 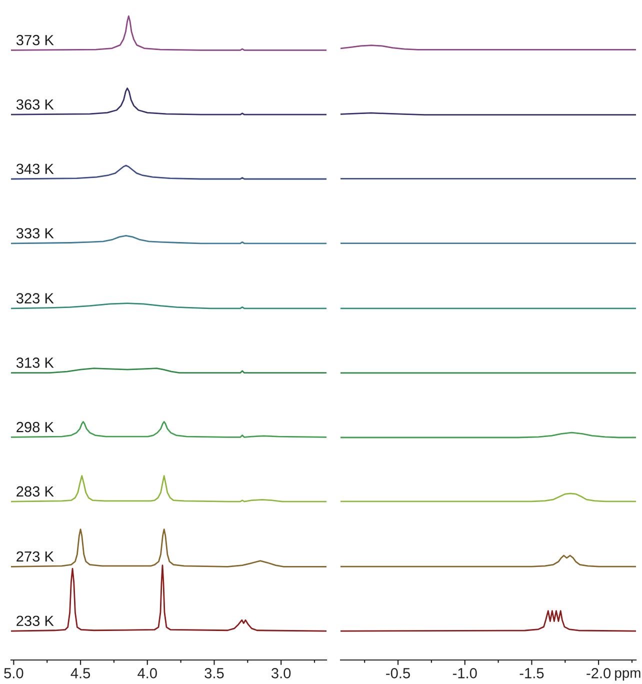 What do you see at coordinates (214, 673) in the screenshot?
I see `x-tick-label: 3.5` at bounding box center [214, 673].